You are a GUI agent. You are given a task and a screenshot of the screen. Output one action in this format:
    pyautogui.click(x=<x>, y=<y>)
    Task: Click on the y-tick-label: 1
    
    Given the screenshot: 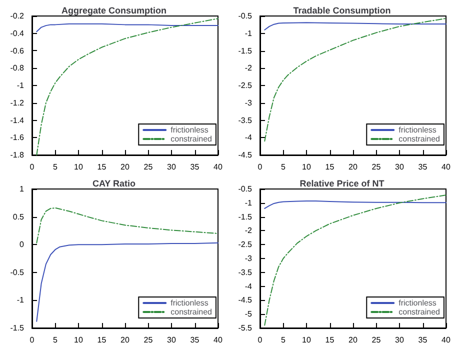 What is the action you would take?
    pyautogui.click(x=22, y=189)
    